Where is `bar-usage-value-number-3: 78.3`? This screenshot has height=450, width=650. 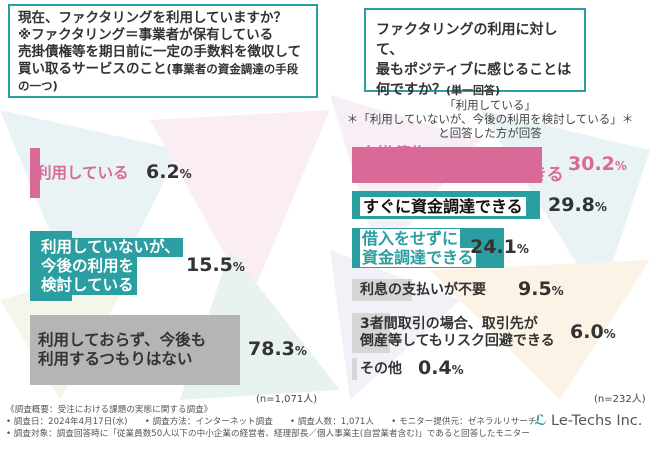
bar-usage-value-number-3: 78.3 is located at coordinates (271, 349).